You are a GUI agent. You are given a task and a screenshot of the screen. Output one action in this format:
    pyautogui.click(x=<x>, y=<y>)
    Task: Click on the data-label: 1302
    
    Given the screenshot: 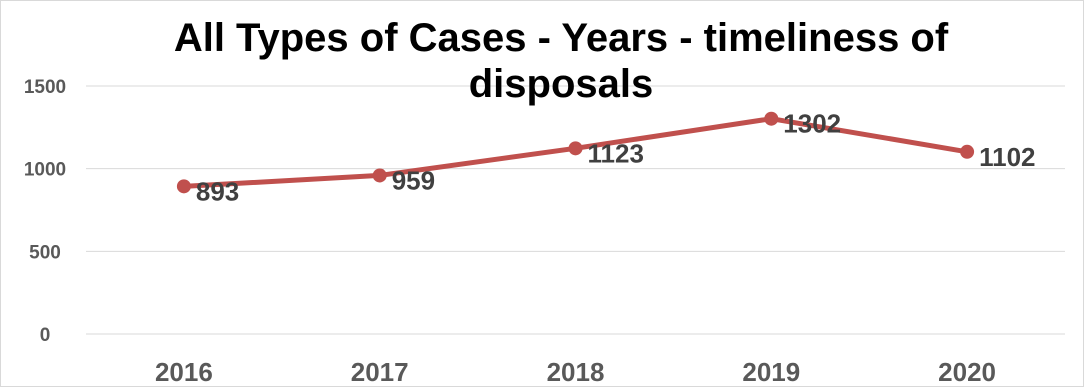 What is the action you would take?
    pyautogui.click(x=812, y=124)
    